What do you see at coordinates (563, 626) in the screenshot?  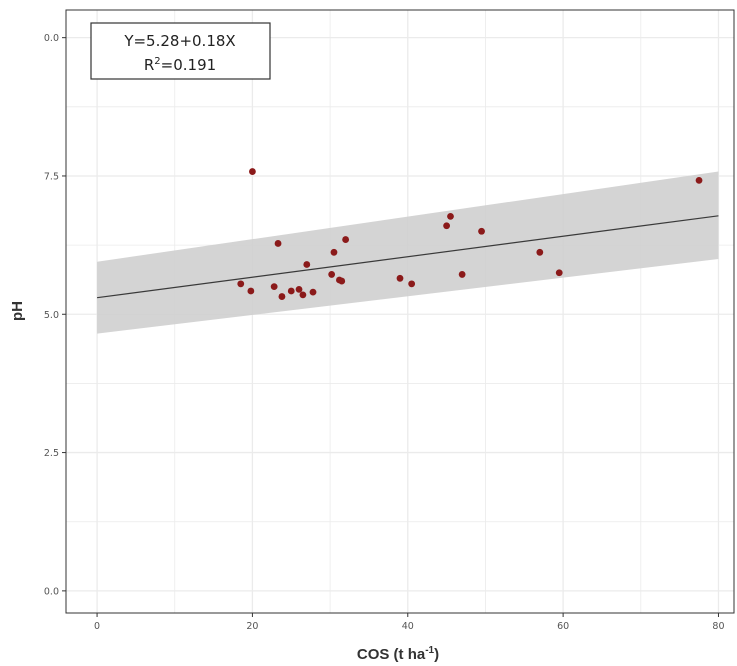 I see `x-tick-label: 60` at bounding box center [563, 626].